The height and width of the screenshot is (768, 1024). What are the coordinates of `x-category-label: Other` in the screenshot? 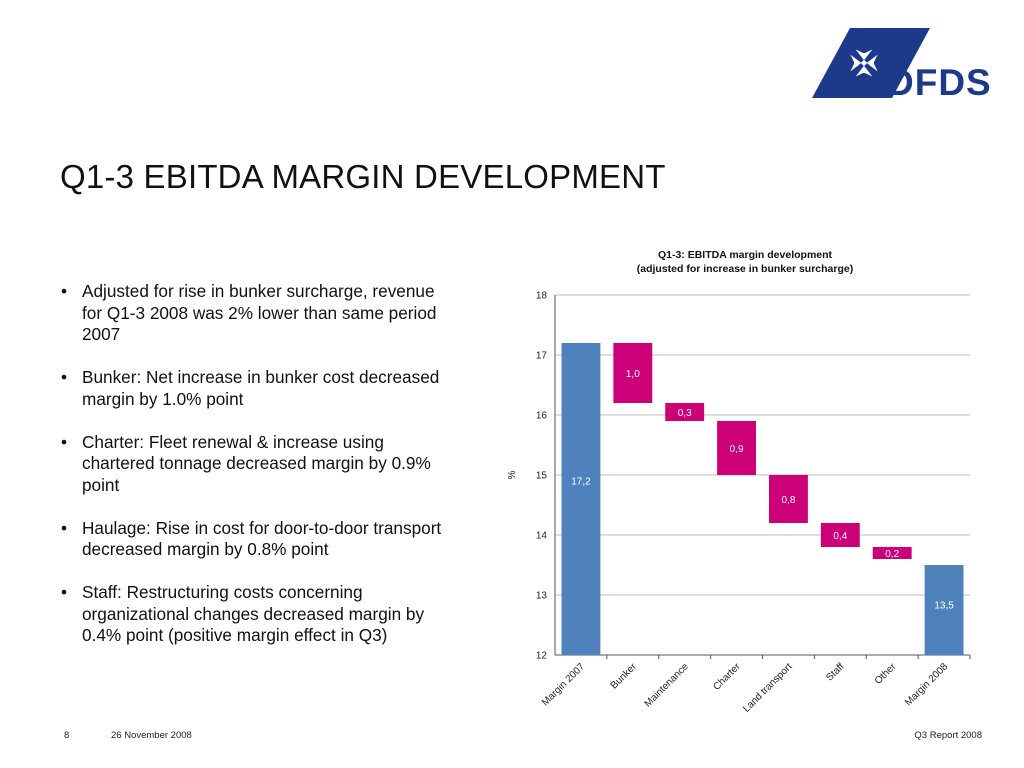 It's located at (886, 674).